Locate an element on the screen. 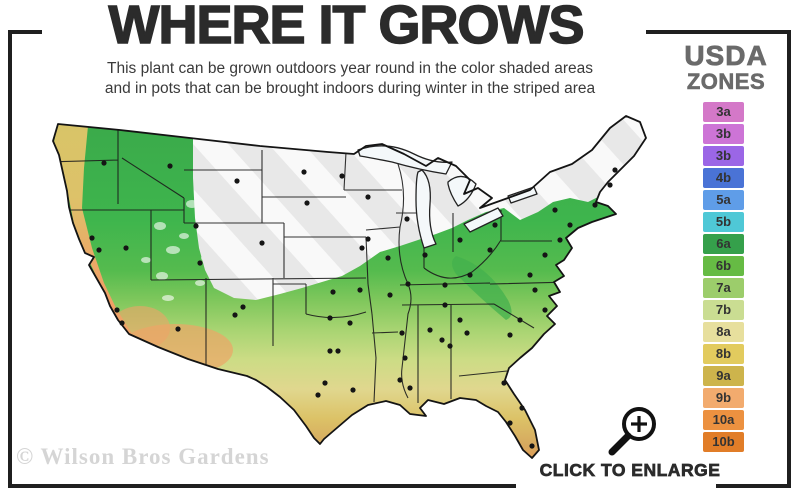  zone-swatch-6b: 6b is located at coordinates (723, 266).